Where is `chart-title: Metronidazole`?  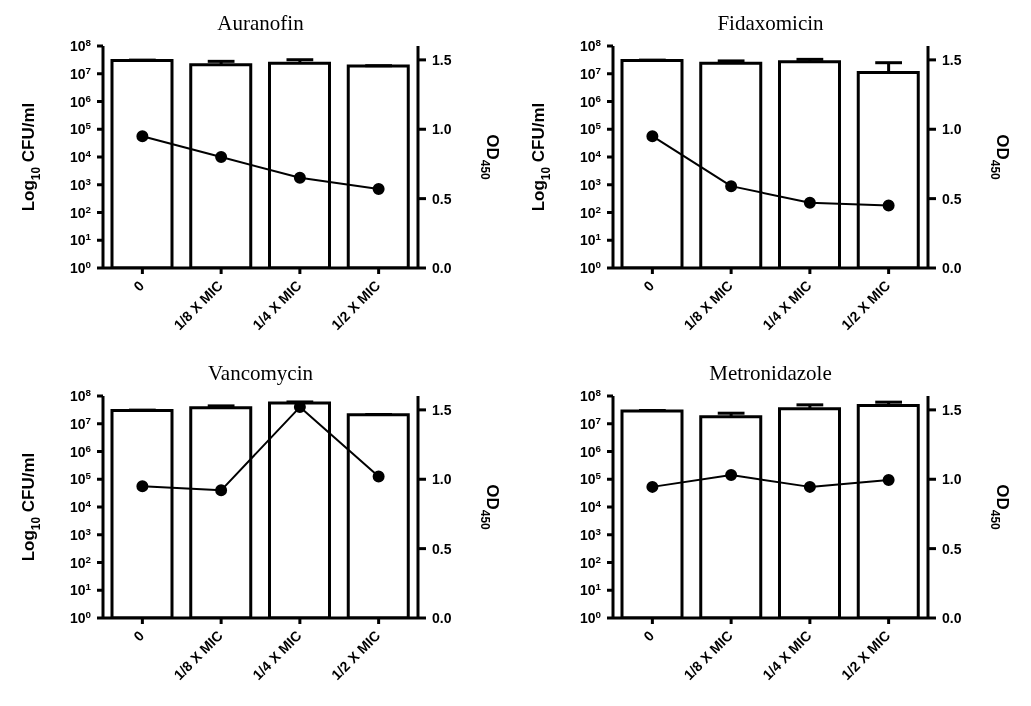
chart-title: Metronidazole is located at coordinates (770, 373).